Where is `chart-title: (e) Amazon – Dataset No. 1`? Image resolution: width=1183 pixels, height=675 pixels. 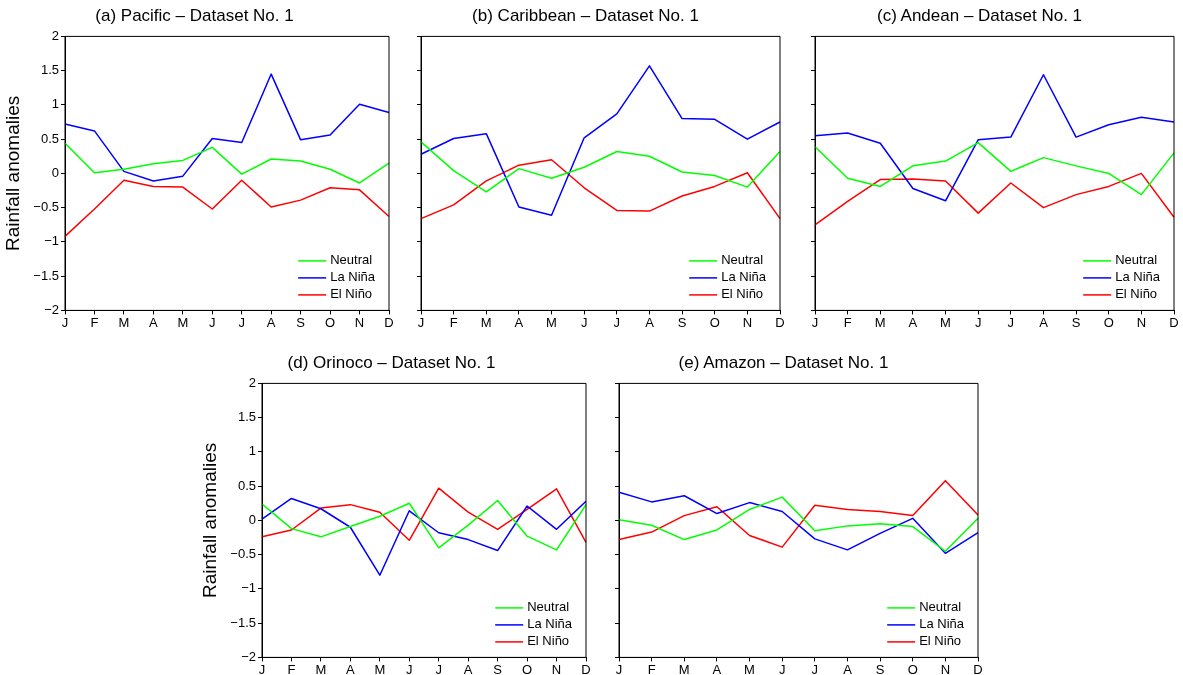 chart-title: (e) Amazon – Dataset No. 1 is located at coordinates (783, 362).